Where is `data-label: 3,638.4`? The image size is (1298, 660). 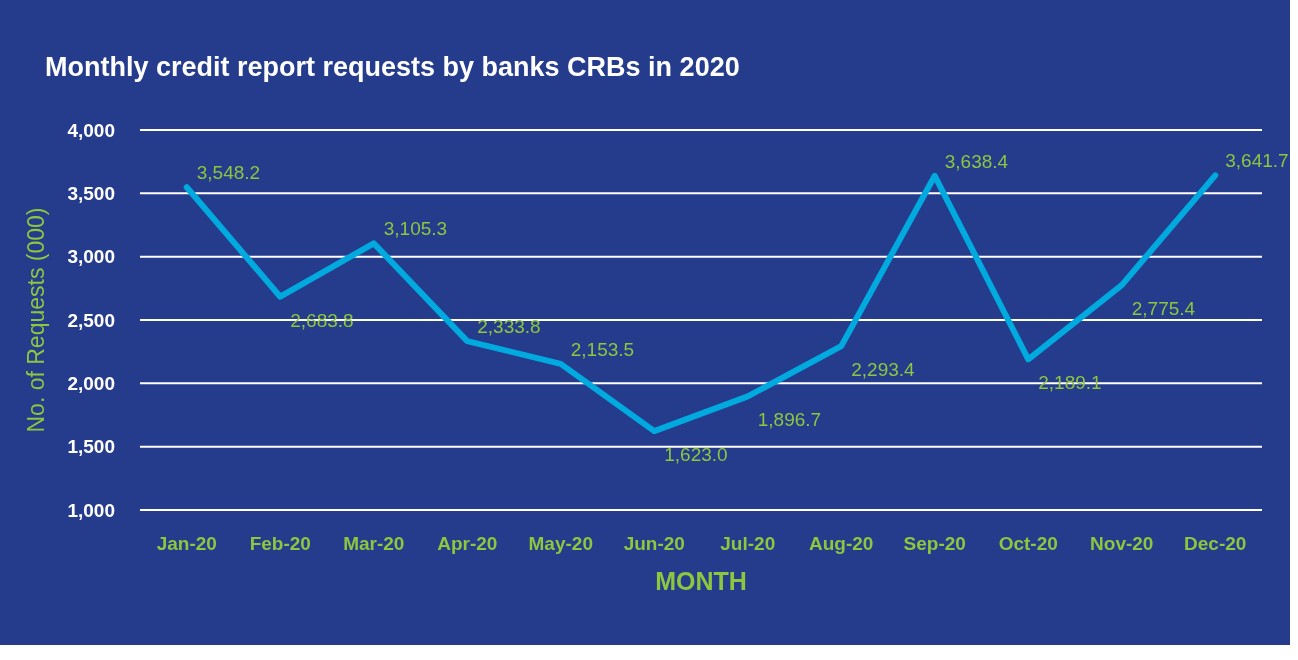
data-label: 3,638.4 is located at coordinates (976, 161).